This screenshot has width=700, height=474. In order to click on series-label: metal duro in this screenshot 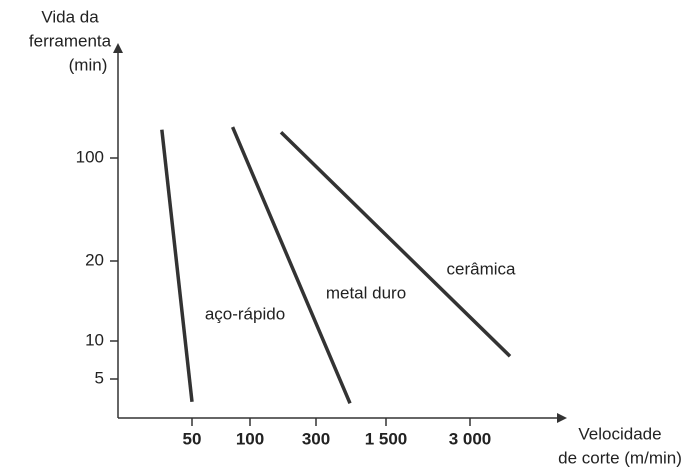, I will do `click(366, 292)`.